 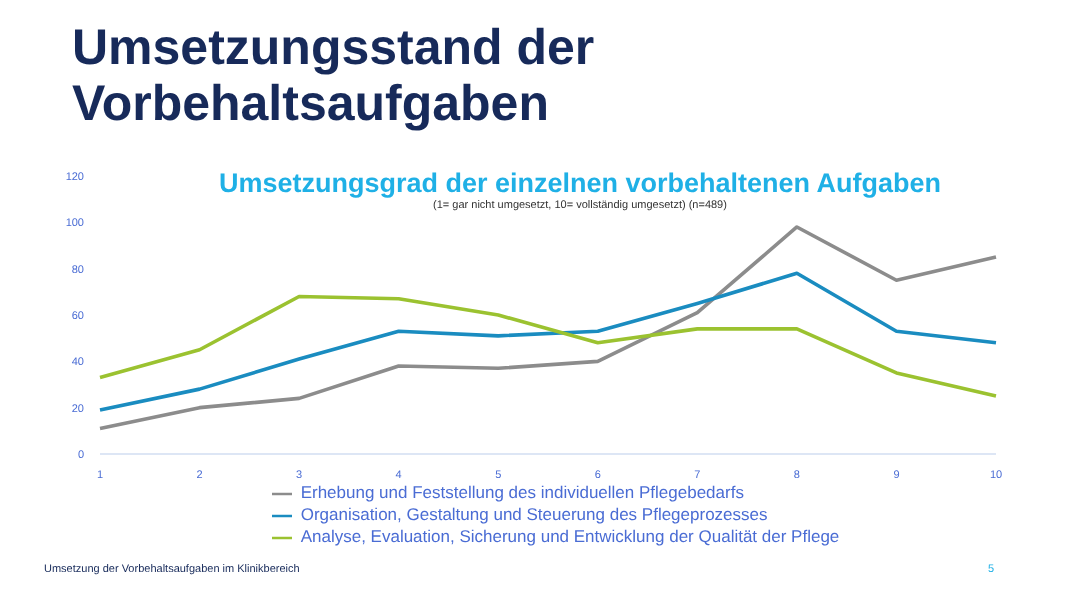 I want to click on chart-subtitle: Umsetzungsgrad der einzelnen vorbehaltenen Aufgaben, so click(x=580, y=183).